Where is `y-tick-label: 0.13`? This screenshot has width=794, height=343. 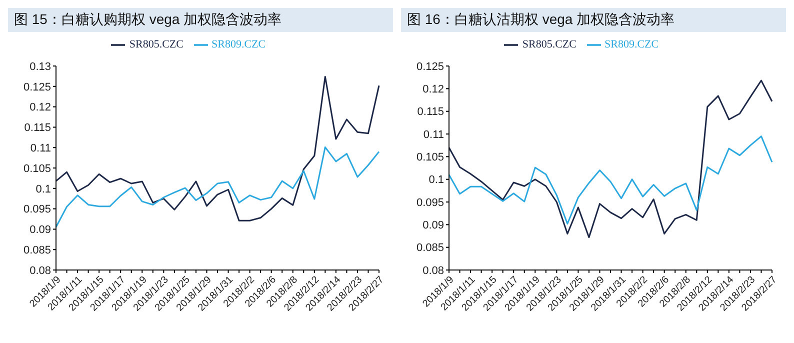
y-tick-label: 0.13 is located at coordinates (40, 66).